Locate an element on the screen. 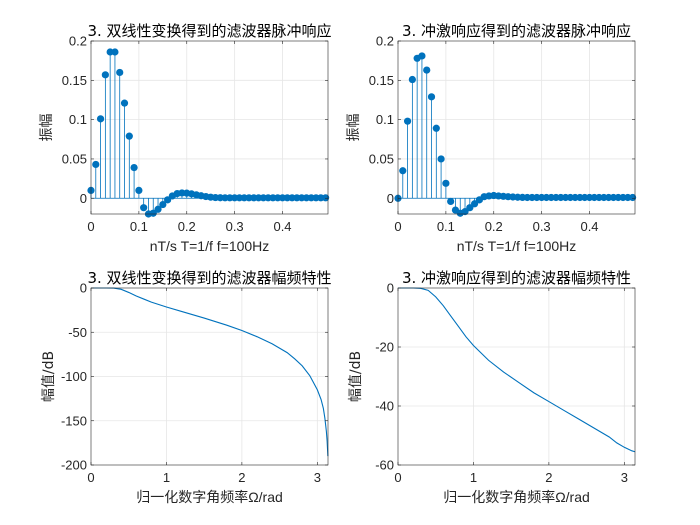  chart-title: 3. 冲激响应得到的滤波器幅频特性 is located at coordinates (516, 278).